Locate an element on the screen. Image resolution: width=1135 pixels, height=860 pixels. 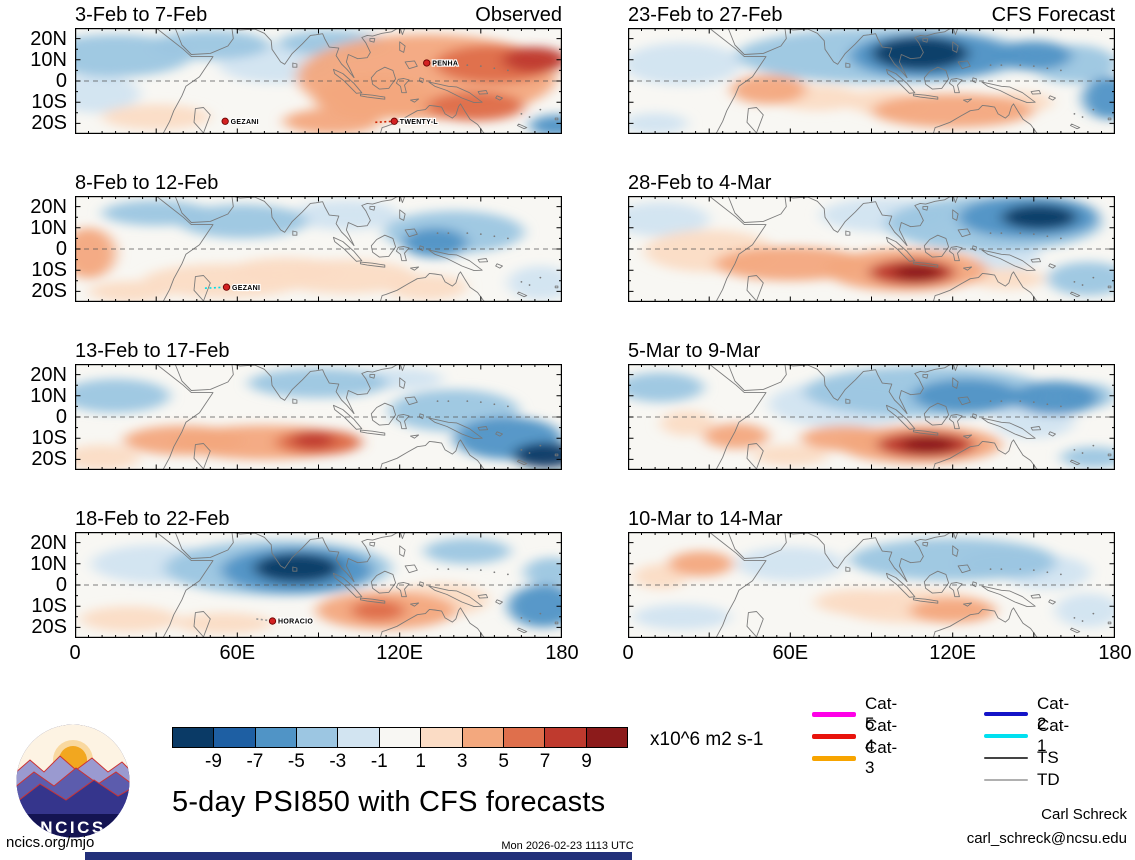
storm-marker: PENHA is located at coordinates (441, 64).